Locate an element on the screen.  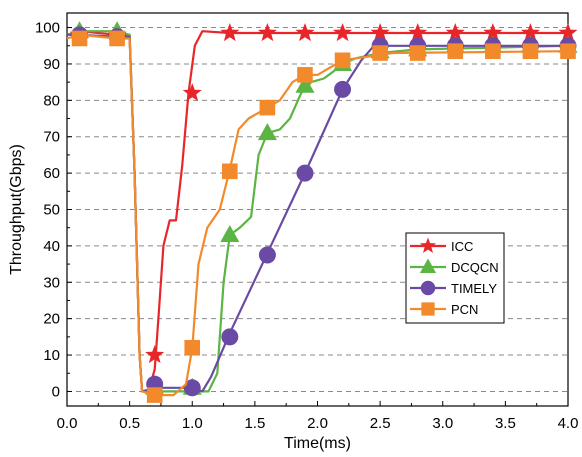
x-tick-labels: 0.0 0.5 1.0 1.5 2.0 2.5 3.0 3.5 4.0 is located at coordinates (318, 423).